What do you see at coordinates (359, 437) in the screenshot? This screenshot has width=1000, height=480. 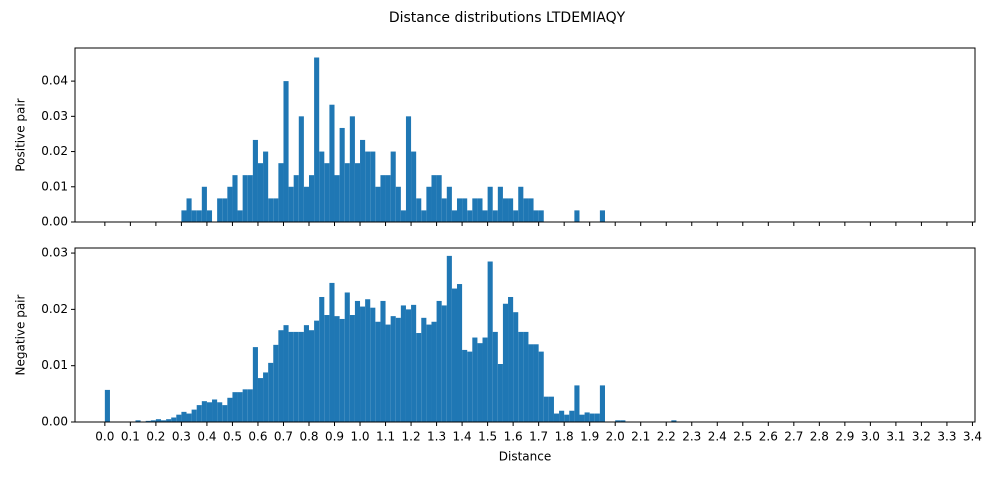 I see `x-tick-label: 1.0` at bounding box center [359, 437].